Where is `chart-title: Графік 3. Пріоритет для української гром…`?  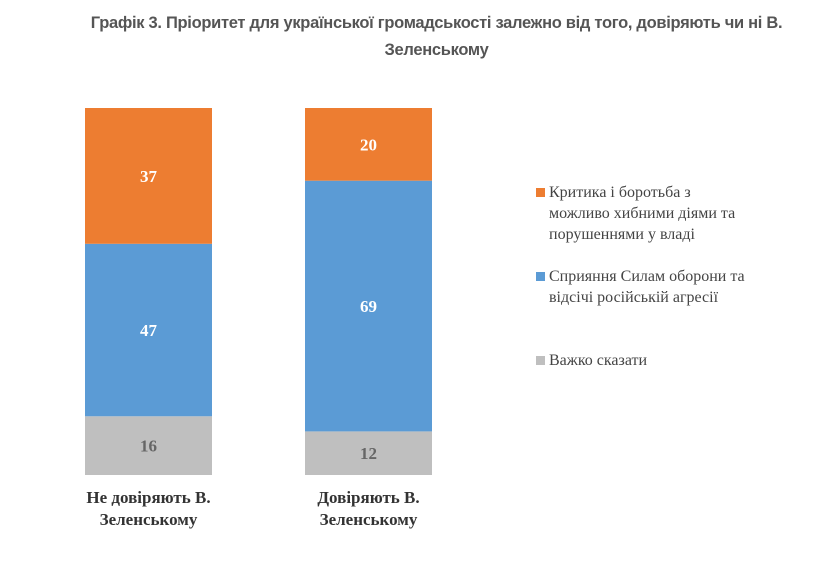
chart-title: Графік 3. Пріоритет для української гром… is located at coordinates (436, 36).